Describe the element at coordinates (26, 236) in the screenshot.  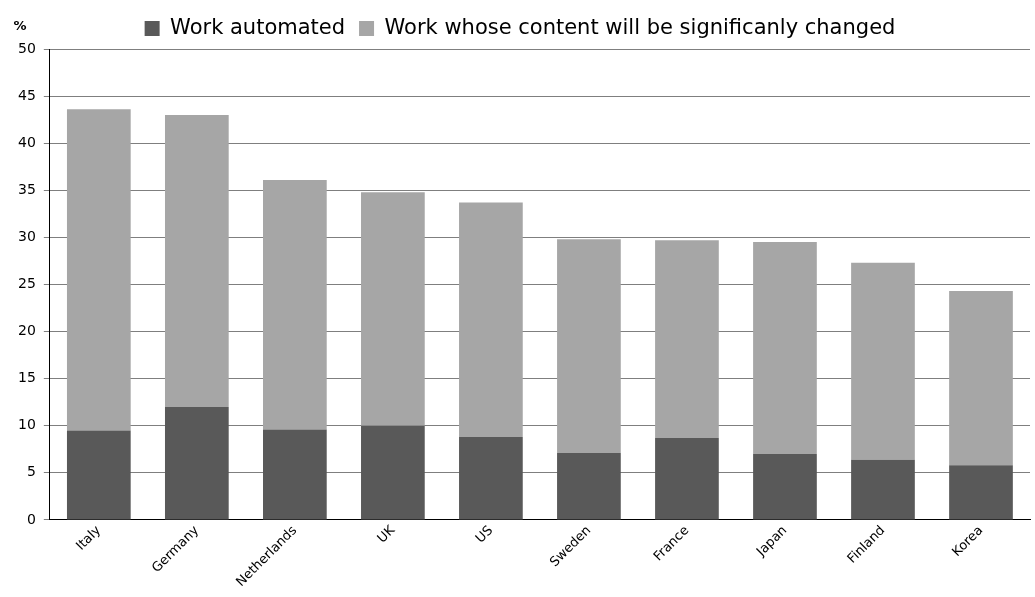
I see `y-tick-label: 30` at that location.